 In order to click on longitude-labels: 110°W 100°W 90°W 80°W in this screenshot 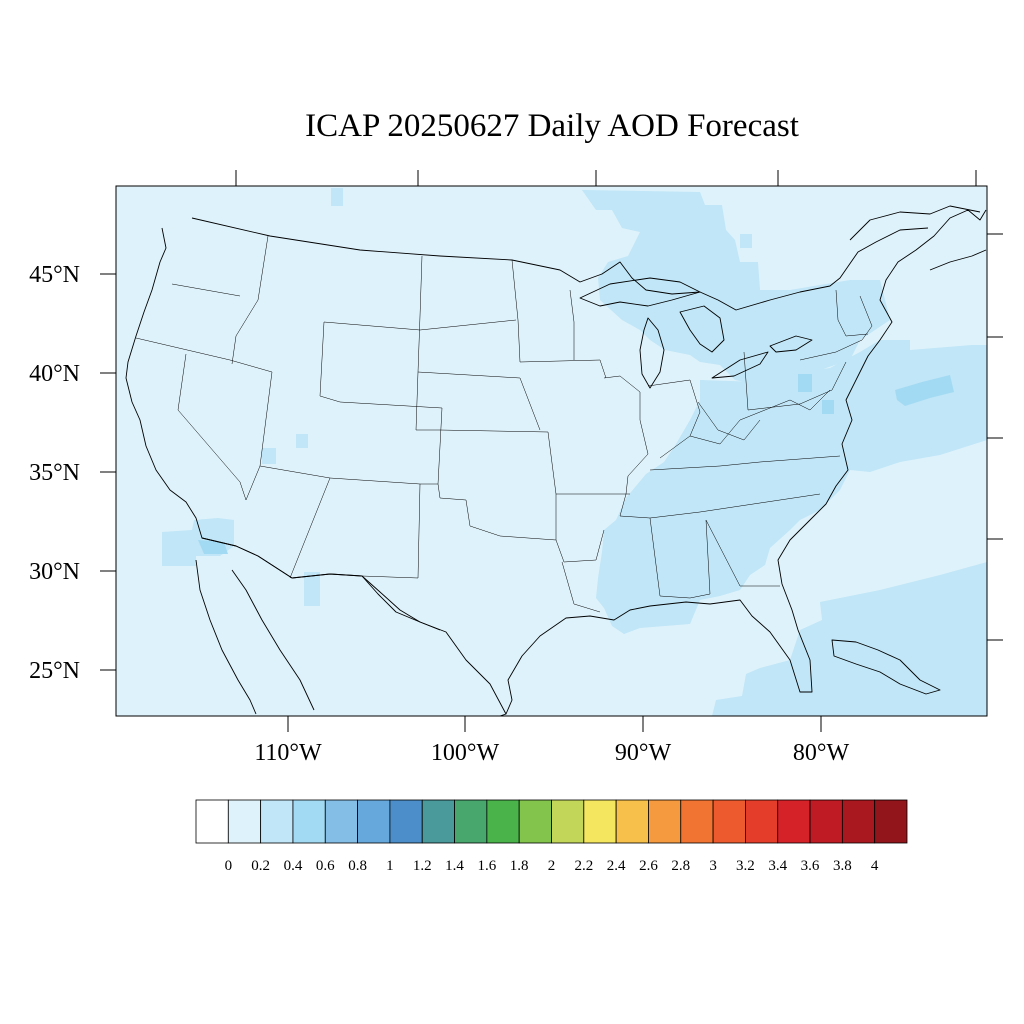, I will do `click(551, 753)`.